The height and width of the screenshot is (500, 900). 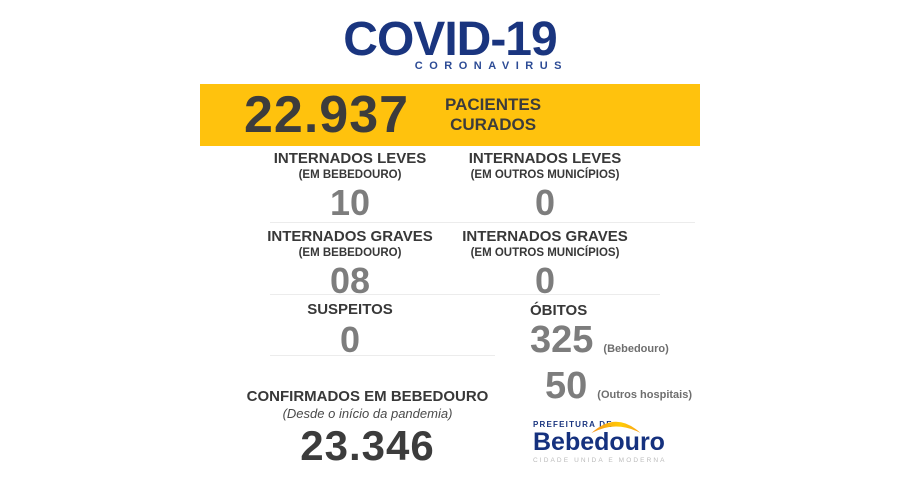 What do you see at coordinates (350, 330) in the screenshot?
I see `stat-suspeitos: SUSPEITOS 0` at bounding box center [350, 330].